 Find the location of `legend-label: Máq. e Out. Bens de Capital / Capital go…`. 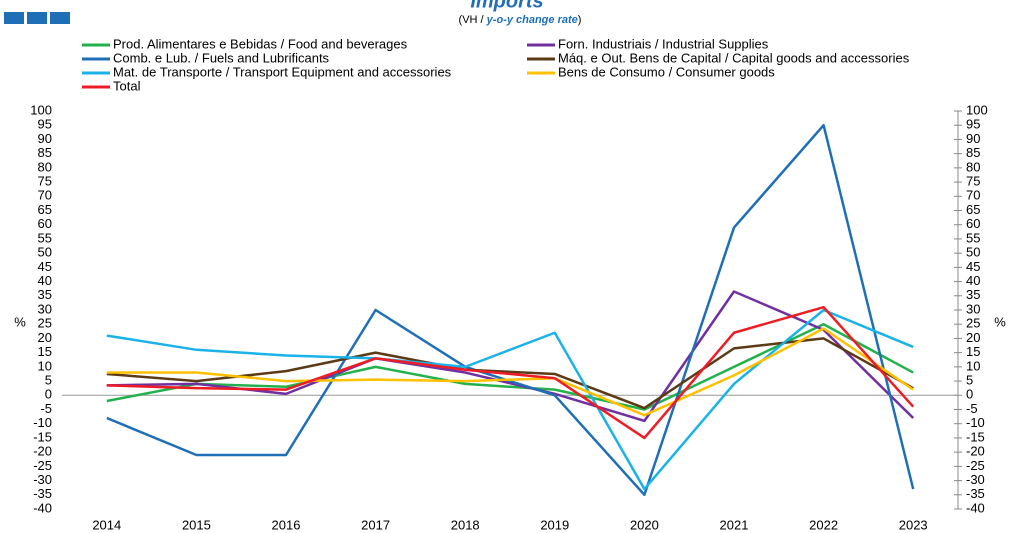

legend-label: Máq. e Out. Bens de Capital / Capital go… is located at coordinates (734, 57).